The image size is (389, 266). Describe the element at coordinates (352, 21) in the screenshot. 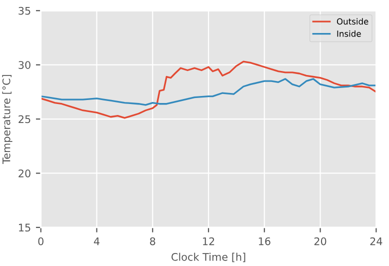

I see `legend-label: Outside` at that location.